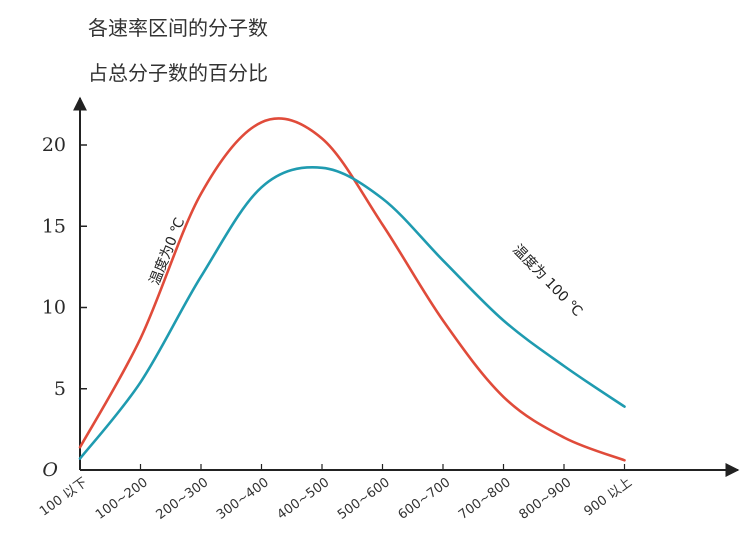 The width and height of the screenshot is (752, 555). I want to click on y-tick-label-5: 5, so click(60, 389).